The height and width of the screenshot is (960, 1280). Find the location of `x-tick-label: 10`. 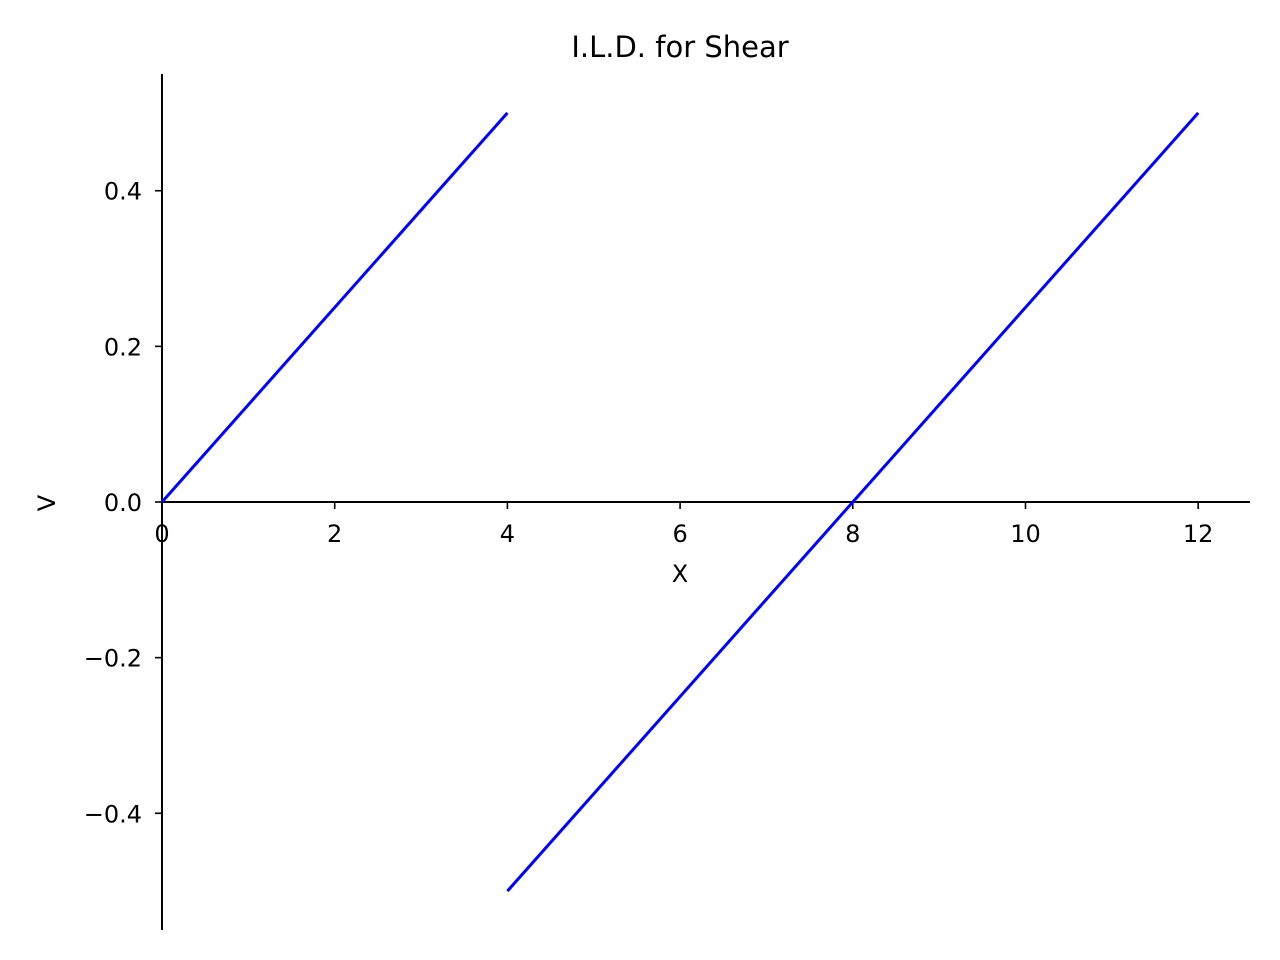

x-tick-label: 10 is located at coordinates (1025, 534).